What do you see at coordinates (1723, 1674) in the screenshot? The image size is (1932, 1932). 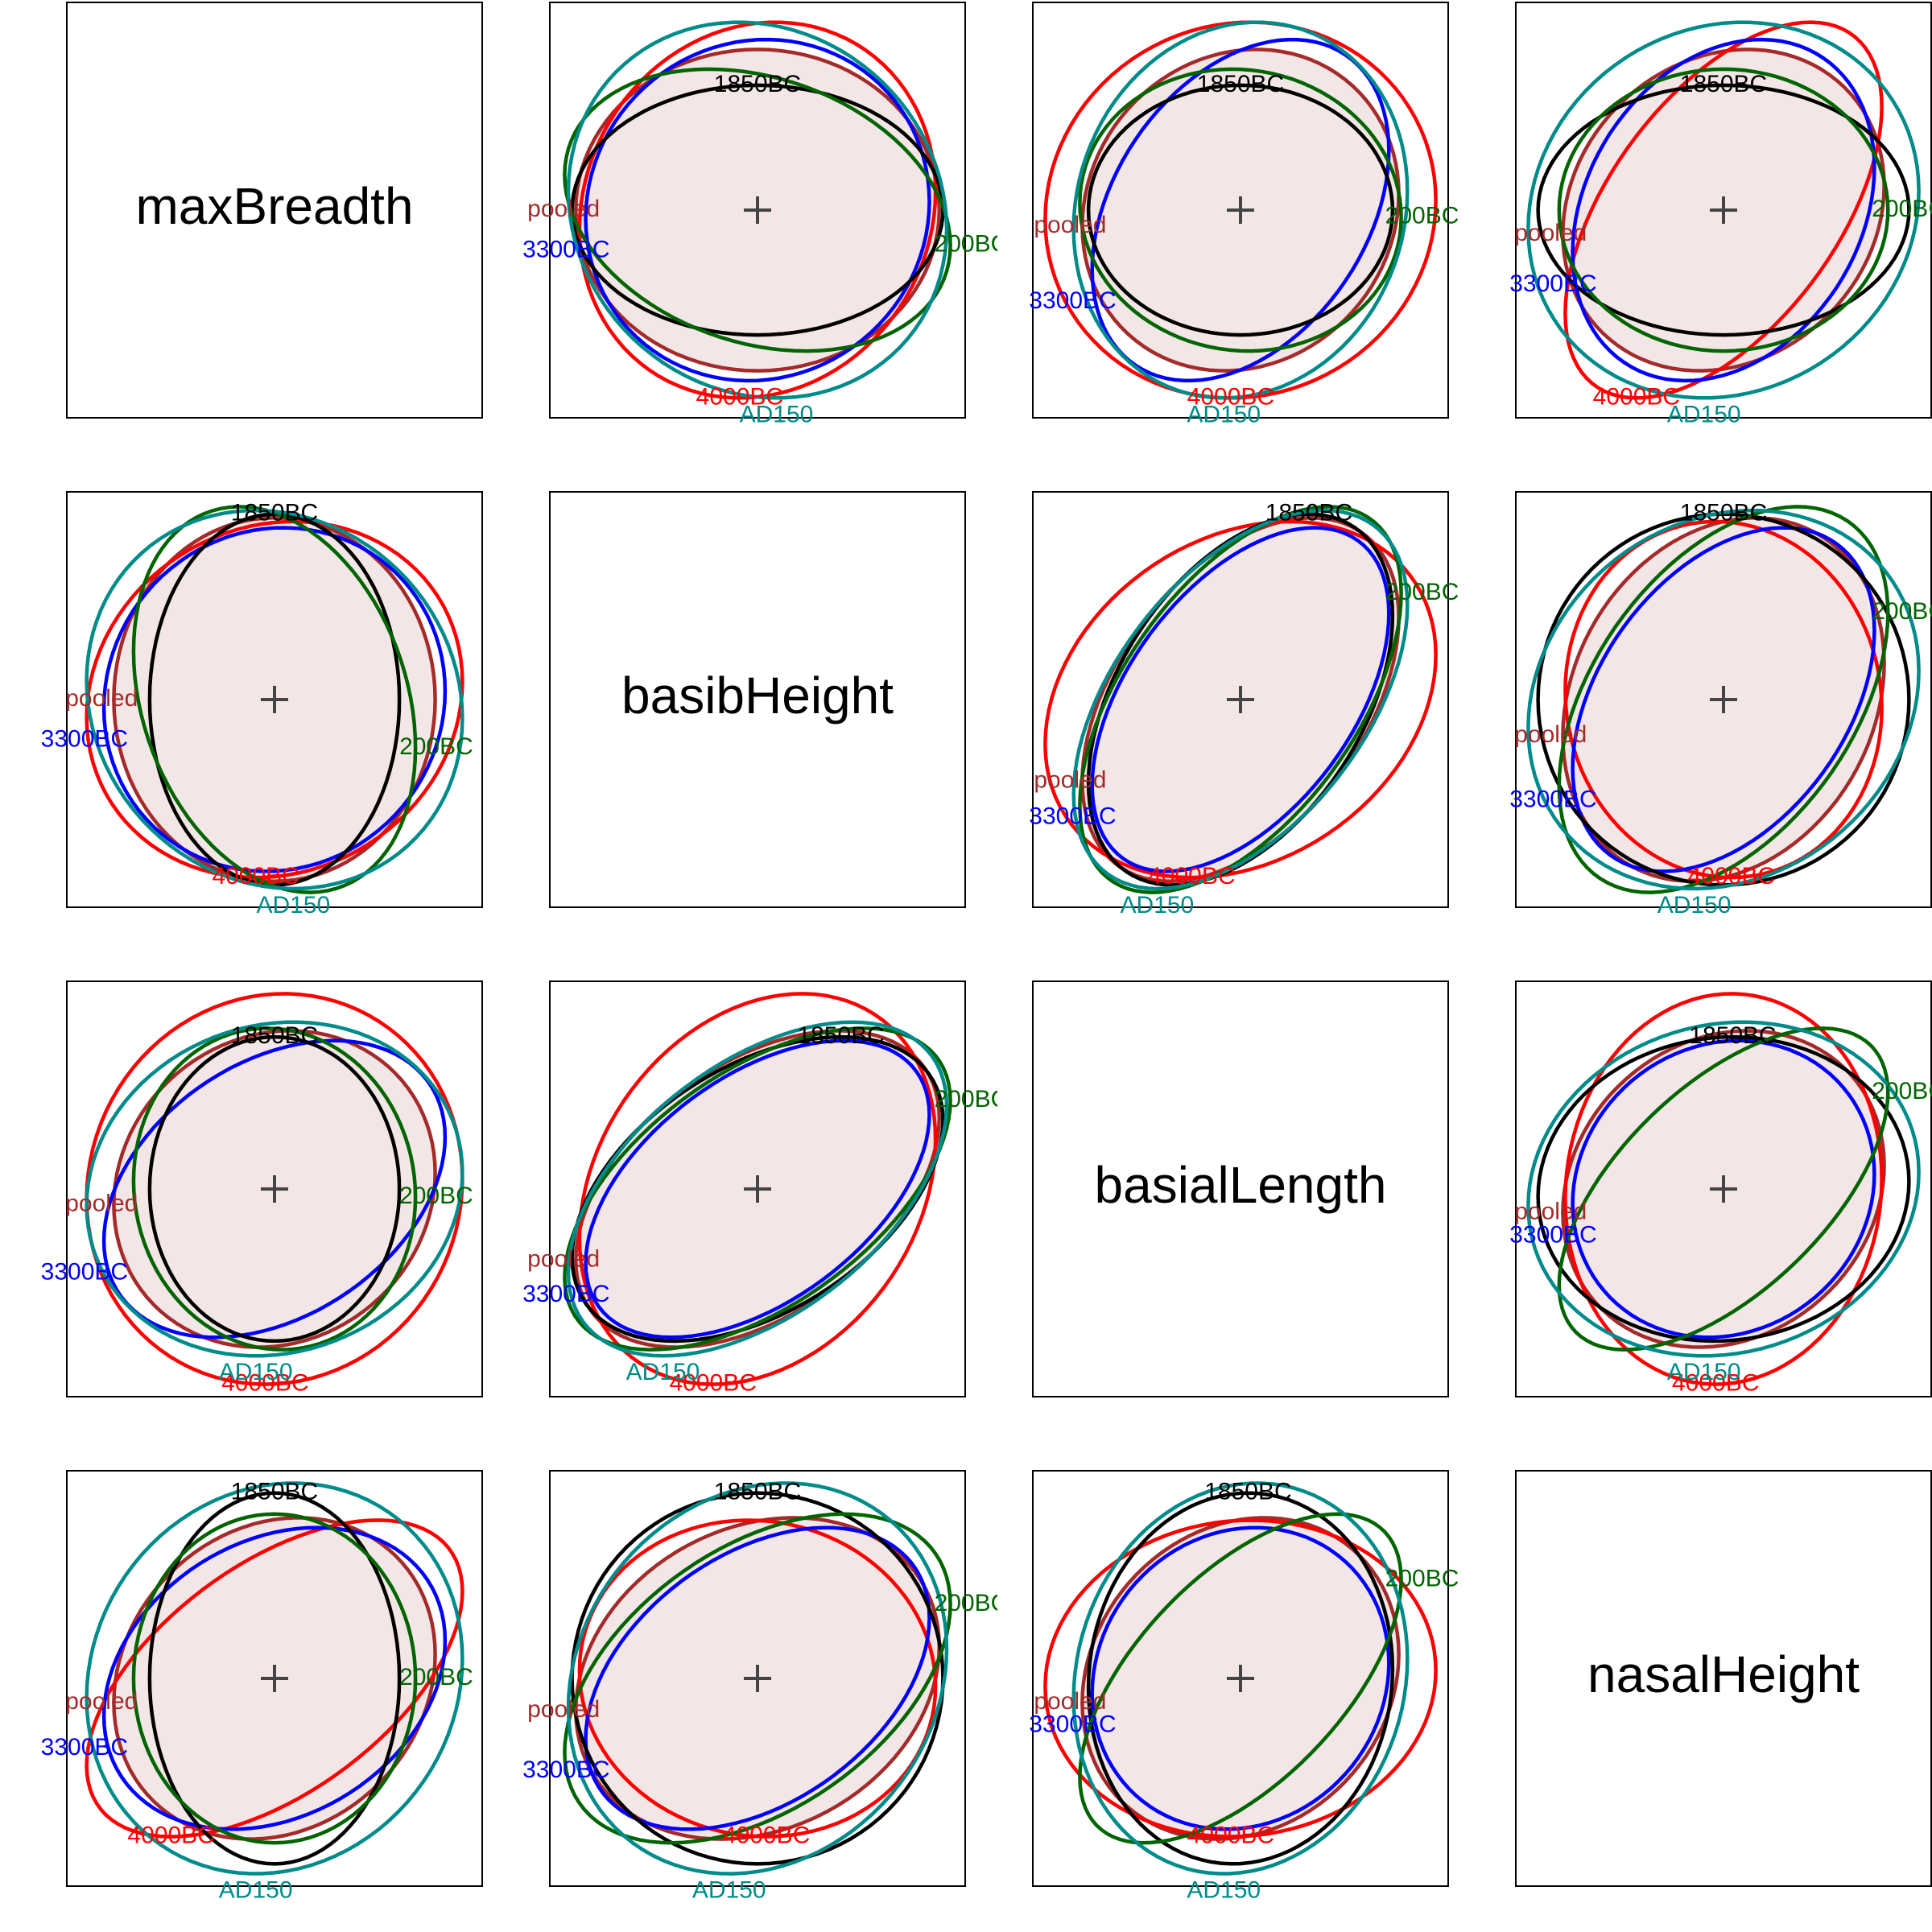 I see `variable-name: nasalHeight` at bounding box center [1723, 1674].